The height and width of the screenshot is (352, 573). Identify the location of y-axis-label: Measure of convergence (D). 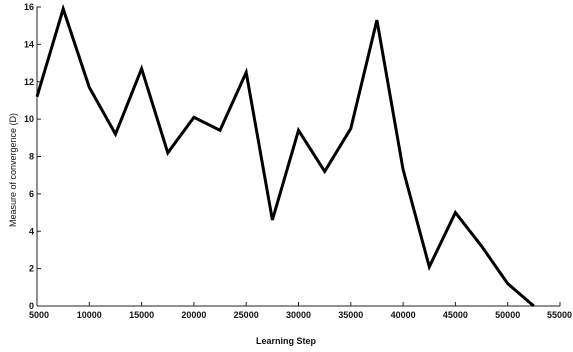
(13, 170).